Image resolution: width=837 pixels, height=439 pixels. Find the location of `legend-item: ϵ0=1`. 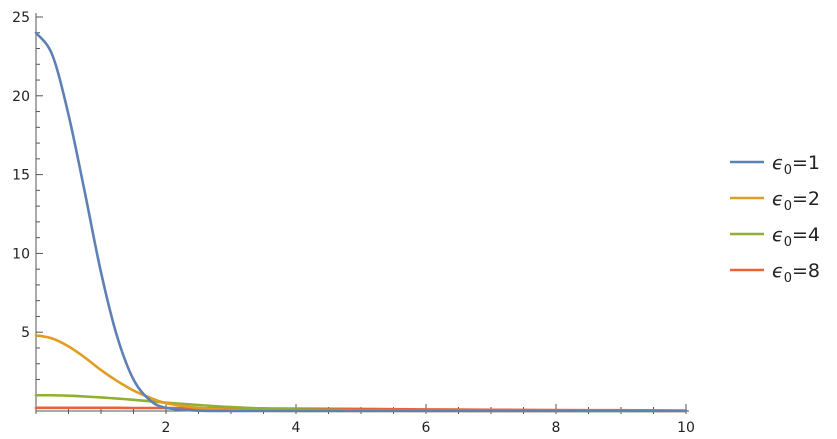

legend-item: ϵ0=1 is located at coordinates (775, 165).